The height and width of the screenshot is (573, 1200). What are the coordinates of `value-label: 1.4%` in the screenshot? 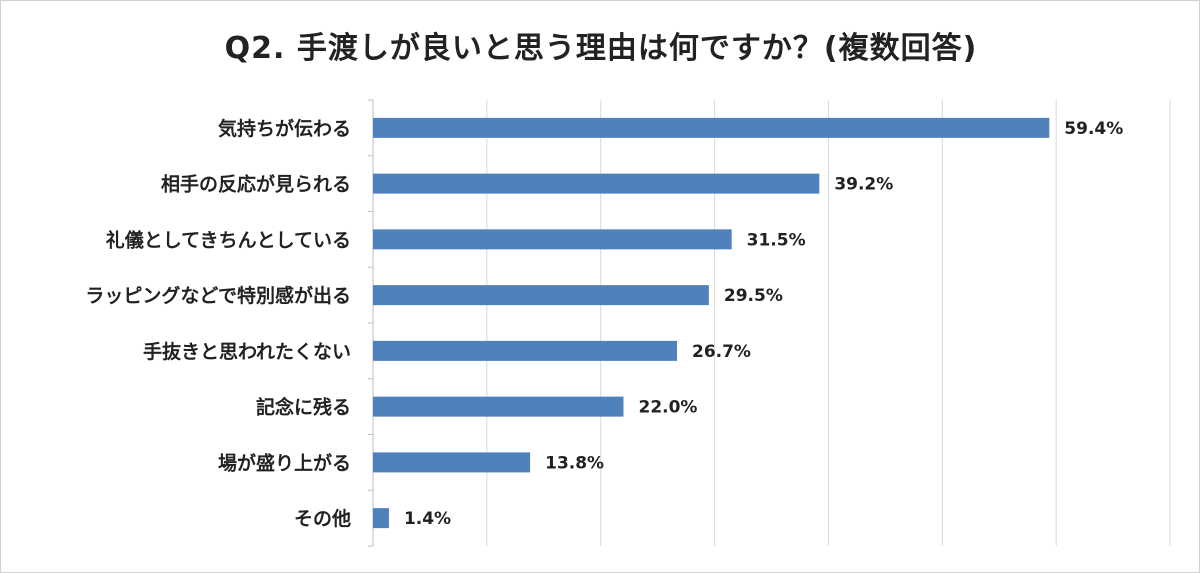 It's located at (427, 519).